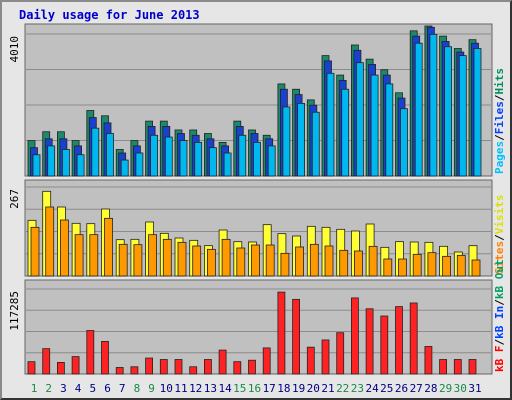 The width and height of the screenshot is (512, 400). I want to click on day-label: 2, so click(48, 388).